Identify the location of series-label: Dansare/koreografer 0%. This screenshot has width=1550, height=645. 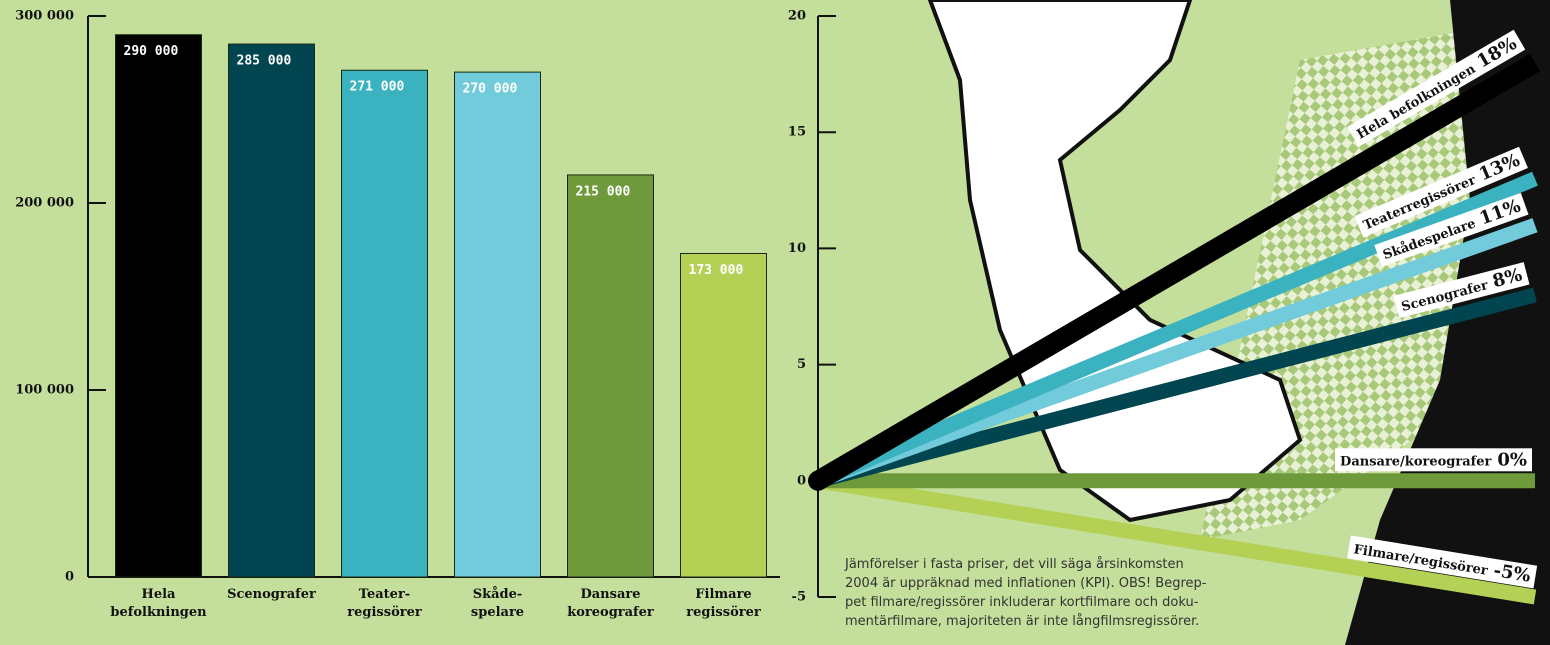
(1433, 460).